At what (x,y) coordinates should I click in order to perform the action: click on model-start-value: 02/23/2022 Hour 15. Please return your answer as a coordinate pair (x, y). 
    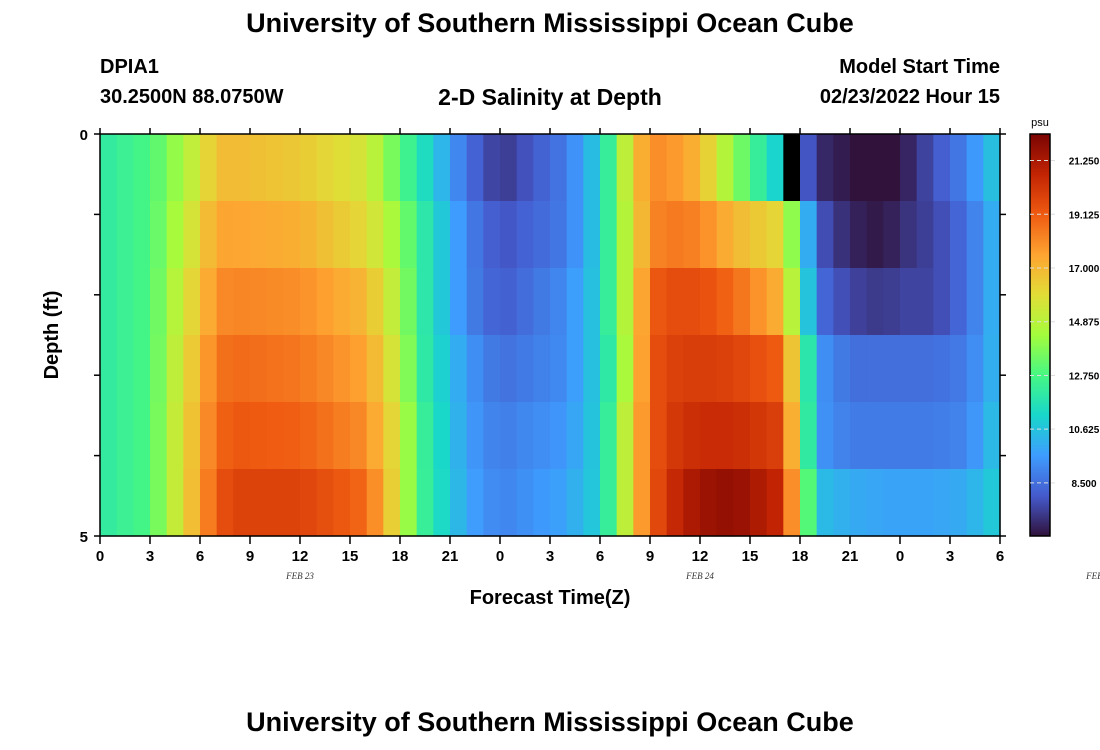
    Looking at the image, I should click on (909, 97).